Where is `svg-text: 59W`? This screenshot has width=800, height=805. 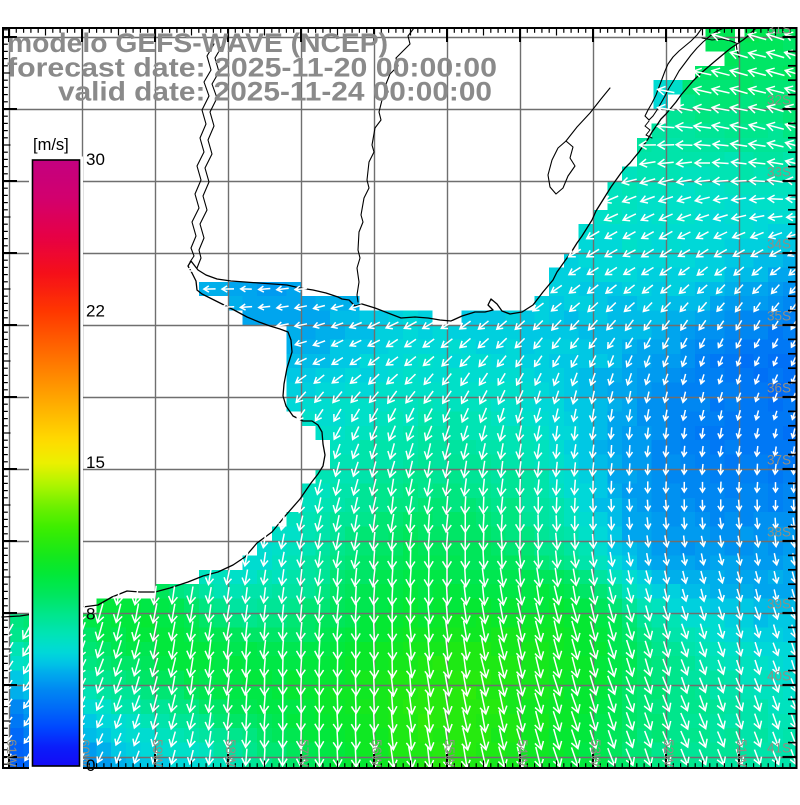
svg-text: 59W is located at coordinates (157, 753).